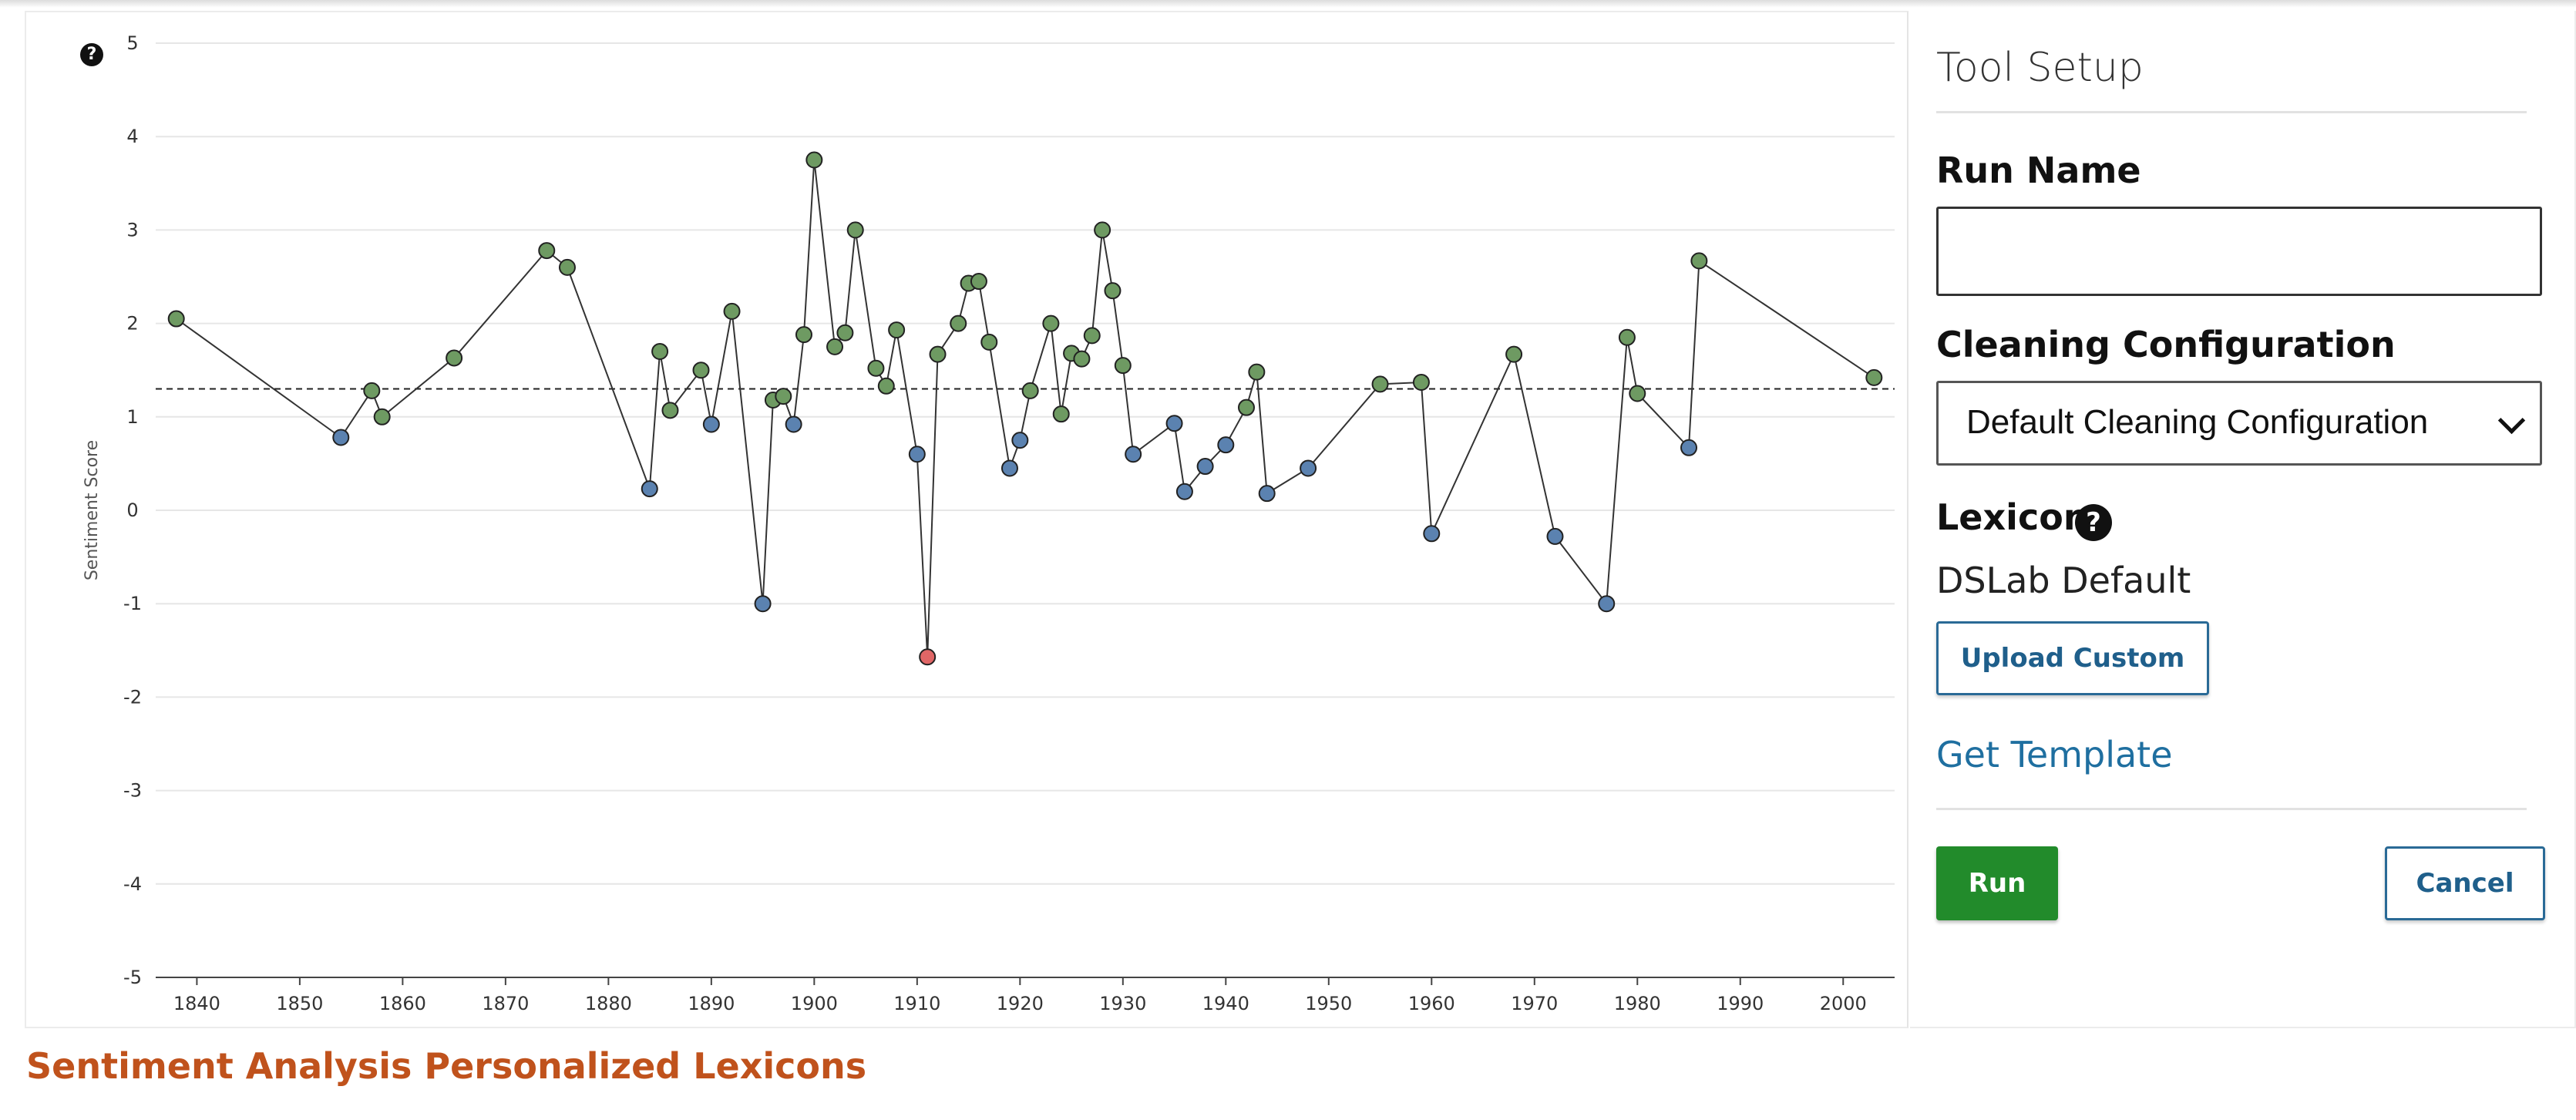  I want to click on x-tick-label: 1990, so click(1740, 1003).